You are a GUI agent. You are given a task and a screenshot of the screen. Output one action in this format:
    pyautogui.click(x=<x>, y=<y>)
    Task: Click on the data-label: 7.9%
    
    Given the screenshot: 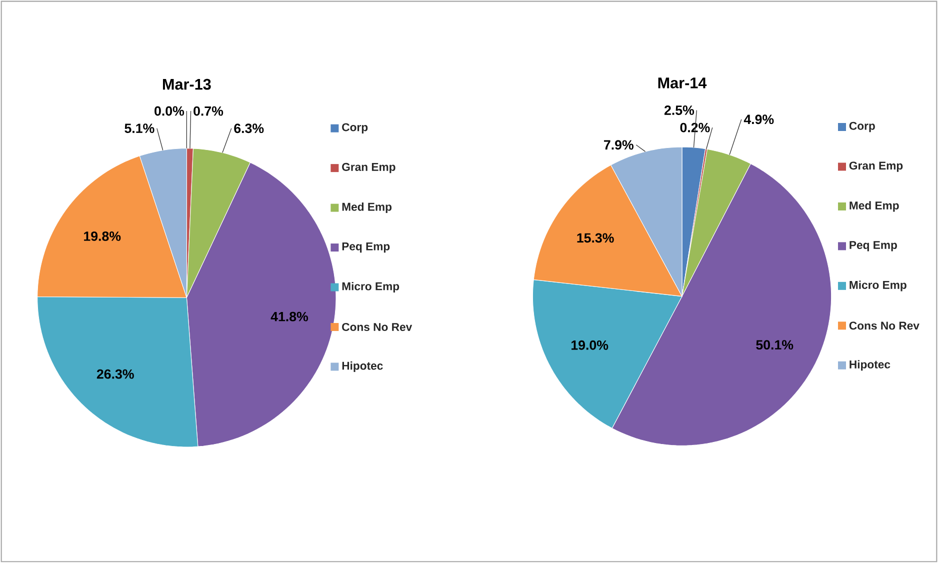 What is the action you would take?
    pyautogui.click(x=619, y=145)
    